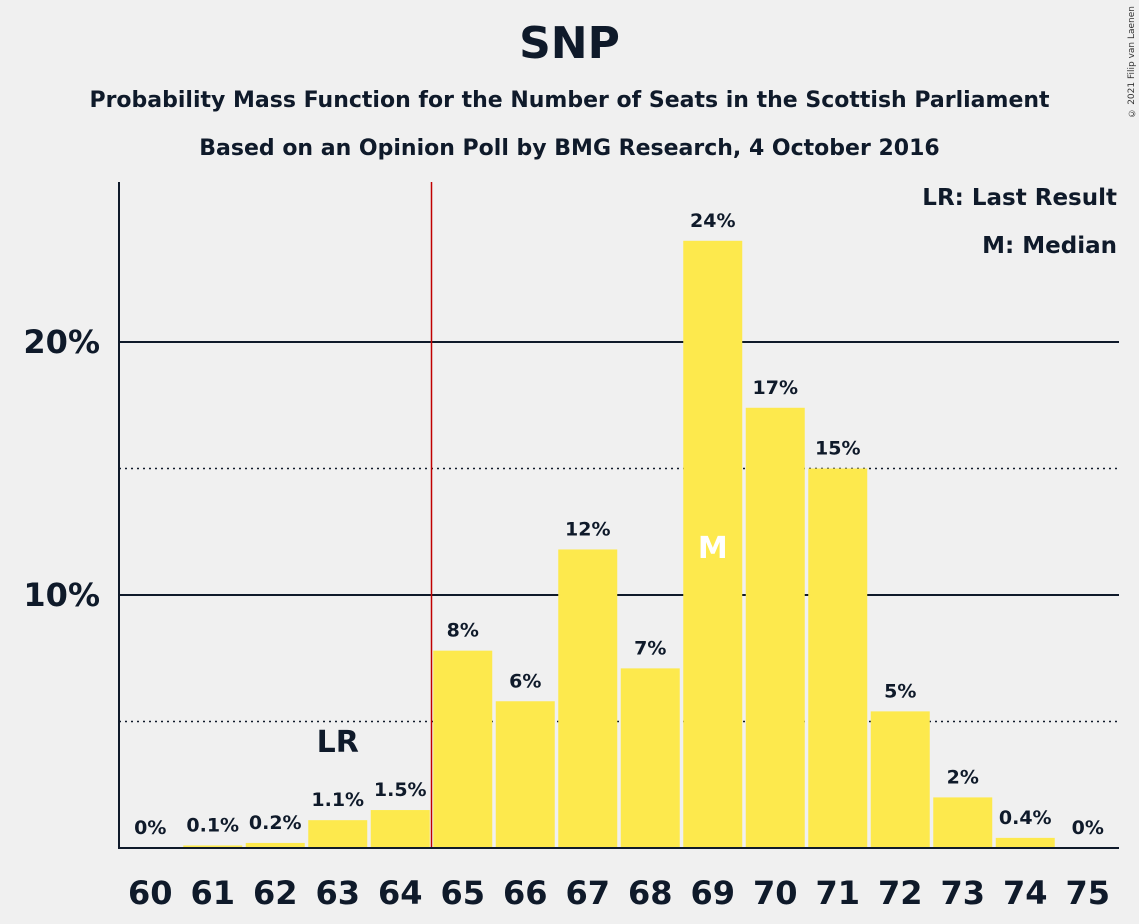  What do you see at coordinates (61, 342) in the screenshot?
I see `y-tick-label: 20%` at bounding box center [61, 342].